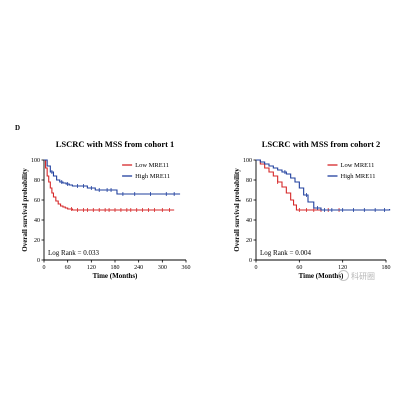  Describe the element at coordinates (363, 276) in the screenshot. I see `watermark-text: 科研圈` at that location.